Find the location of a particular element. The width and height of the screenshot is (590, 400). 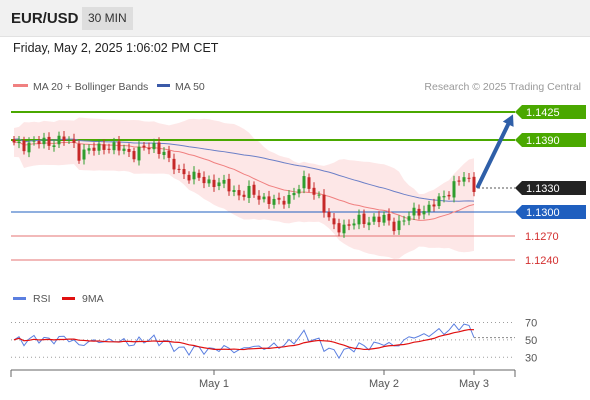

rsi-ma-line is located at coordinates (244, 339).